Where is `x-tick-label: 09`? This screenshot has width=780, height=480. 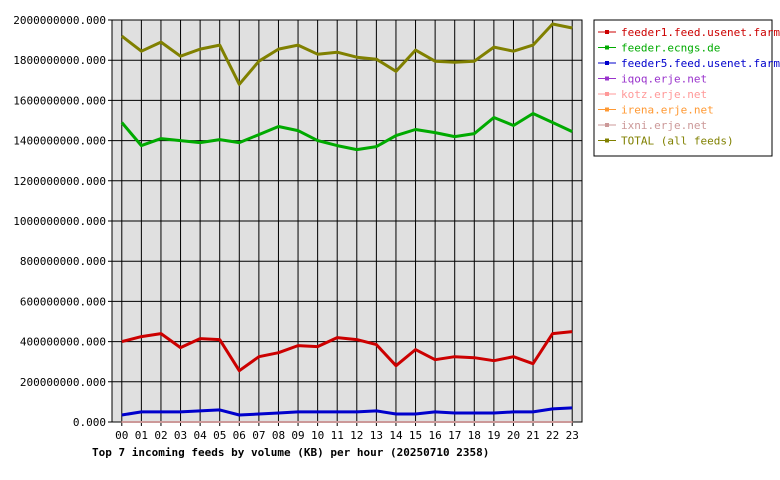 x-tick-label: 09 is located at coordinates (297, 435).